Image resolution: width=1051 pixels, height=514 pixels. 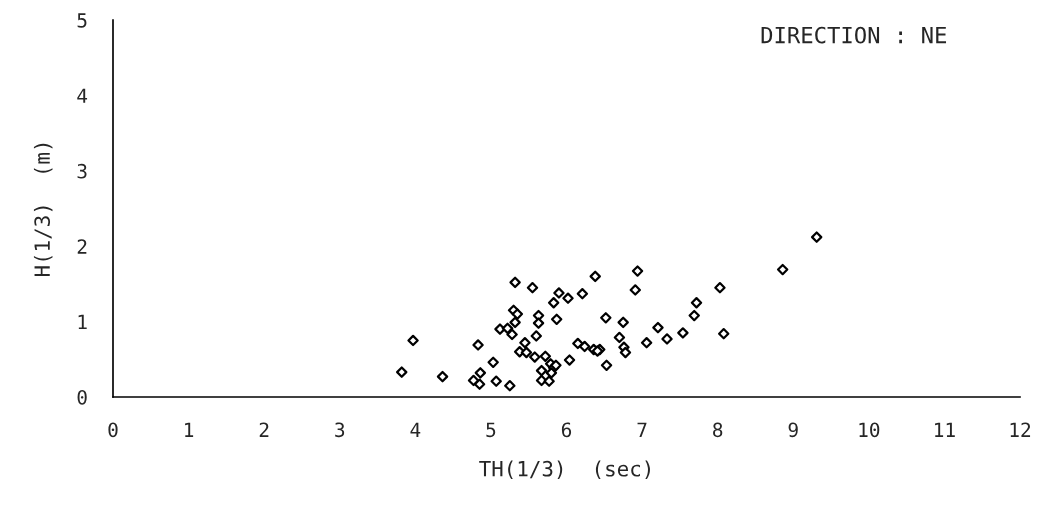 I want to click on x-tick-label: 11, so click(x=945, y=429).